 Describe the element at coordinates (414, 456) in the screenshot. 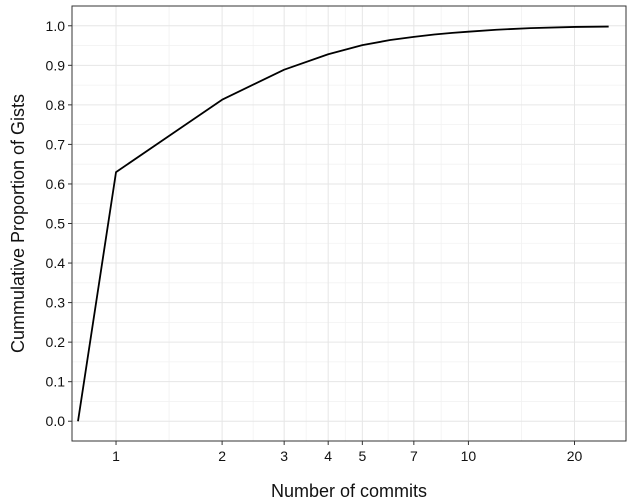

I see `x-tick-label: 7` at that location.